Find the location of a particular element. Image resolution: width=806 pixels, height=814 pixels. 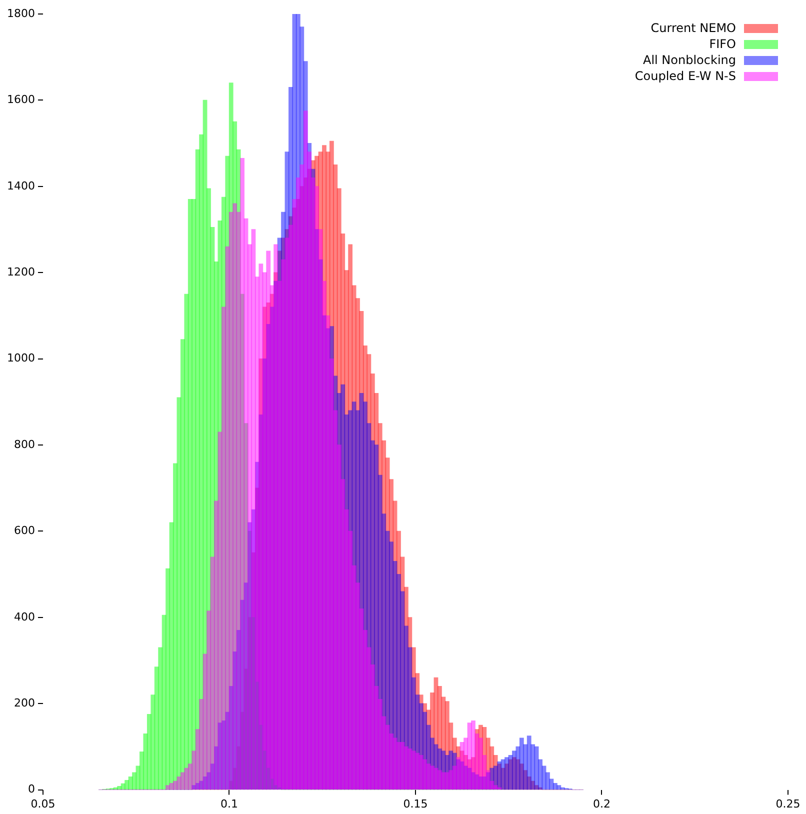

x-tick-label: 0.15 is located at coordinates (415, 803).